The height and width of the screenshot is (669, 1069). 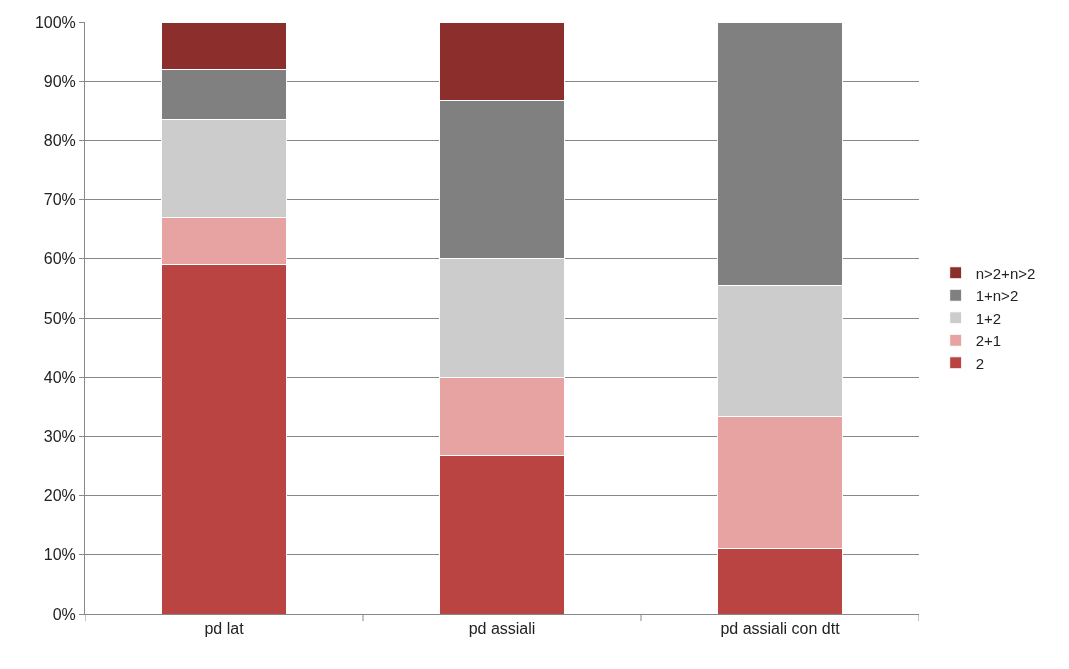 What do you see at coordinates (988, 318) in the screenshot?
I see `legend-label: 1+2` at bounding box center [988, 318].